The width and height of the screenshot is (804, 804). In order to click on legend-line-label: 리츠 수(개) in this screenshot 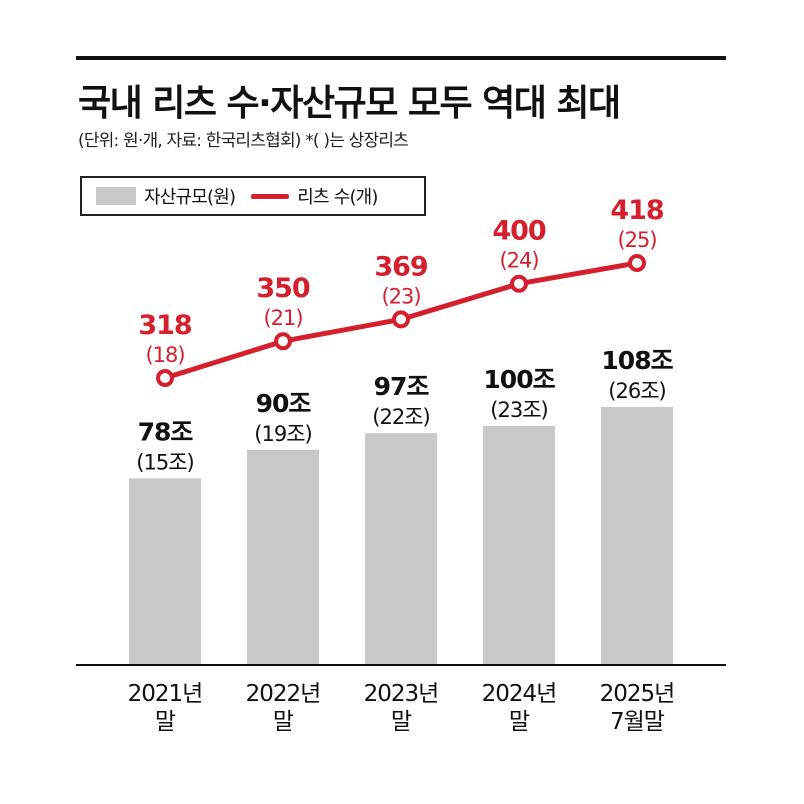, I will do `click(337, 197)`.